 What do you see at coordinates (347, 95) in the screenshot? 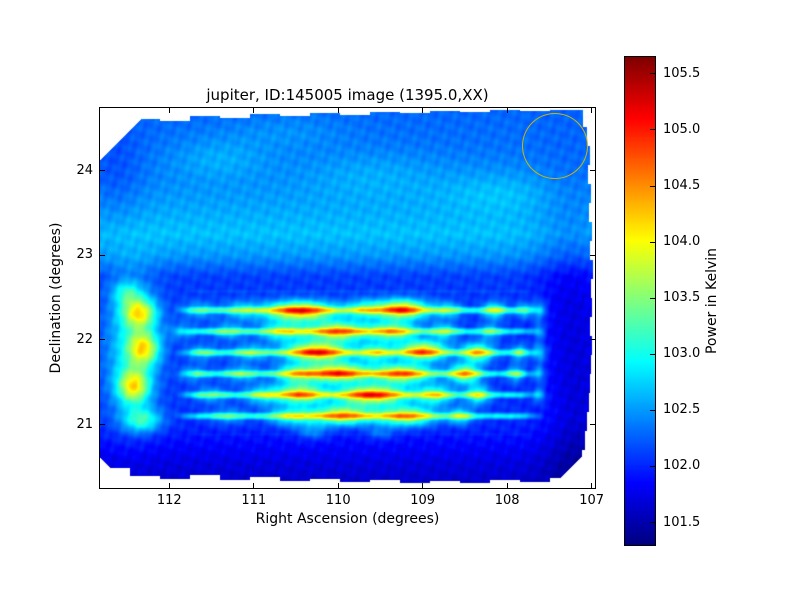
I see `plot-title: jupiter, ID:145005 image (1395.0,XX)` at bounding box center [347, 95].